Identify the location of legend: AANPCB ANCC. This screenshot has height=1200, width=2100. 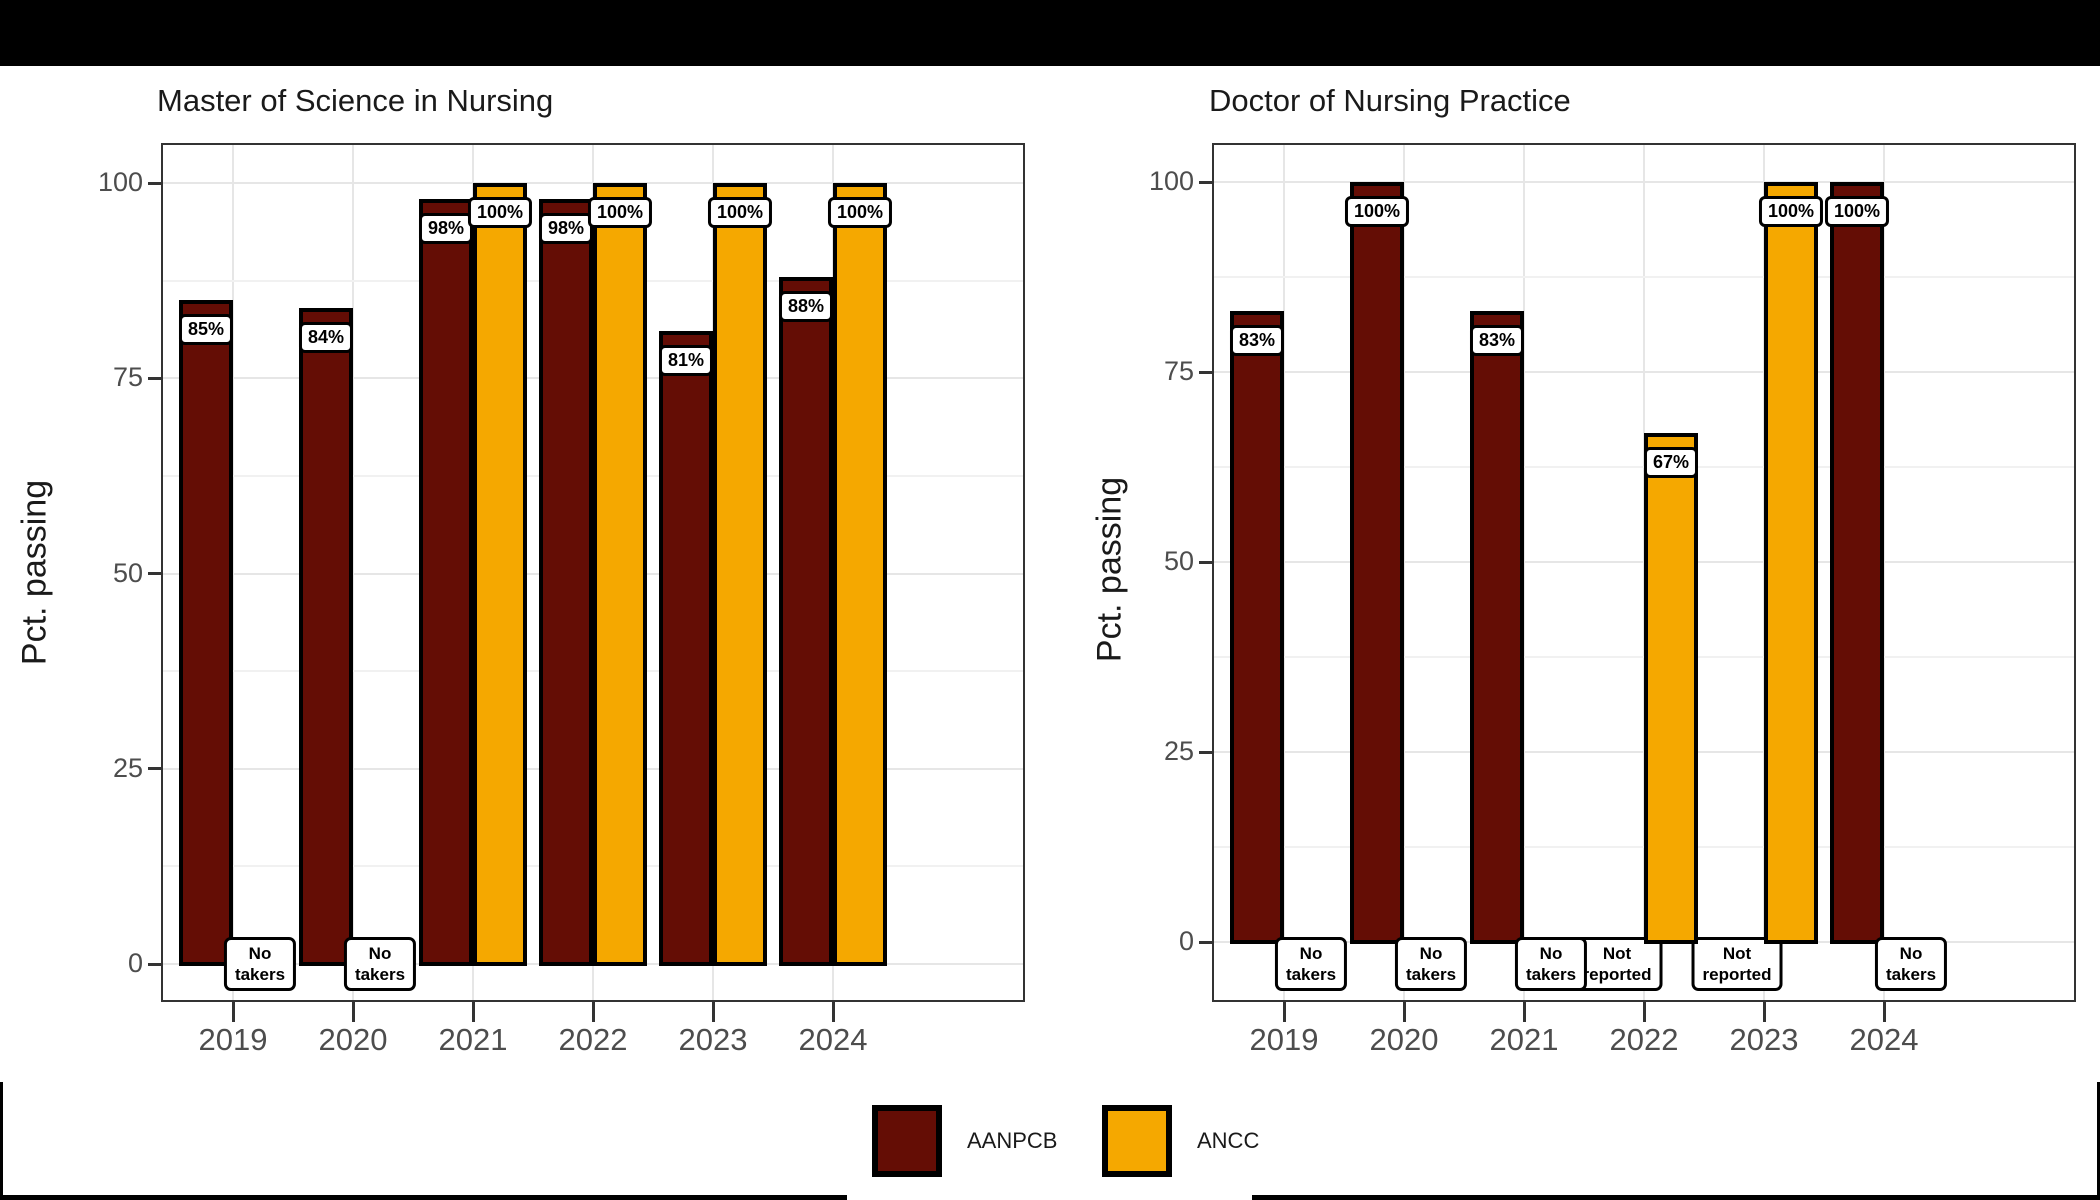
(1050, 1141).